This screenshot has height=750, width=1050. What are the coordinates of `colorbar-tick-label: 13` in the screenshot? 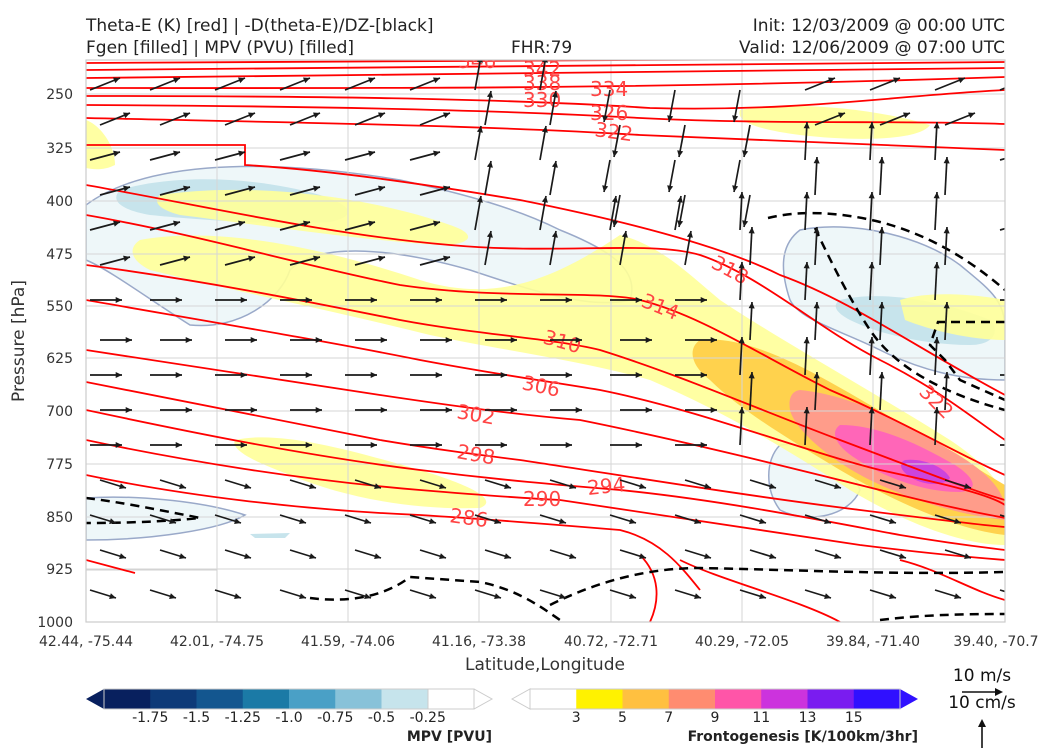 It's located at (808, 718).